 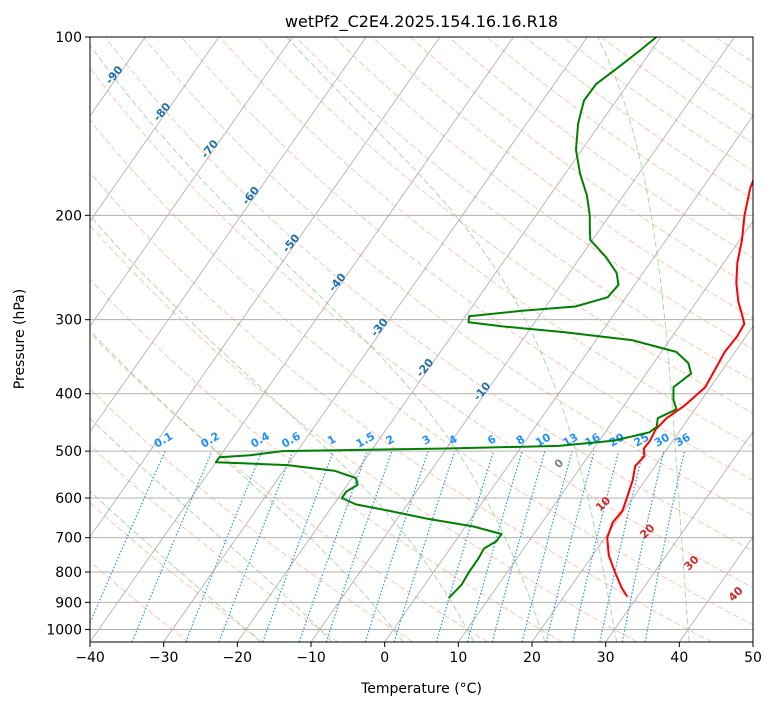 What do you see at coordinates (692, 563) in the screenshot?
I see `moist-adiabat-label: 30` at bounding box center [692, 563].